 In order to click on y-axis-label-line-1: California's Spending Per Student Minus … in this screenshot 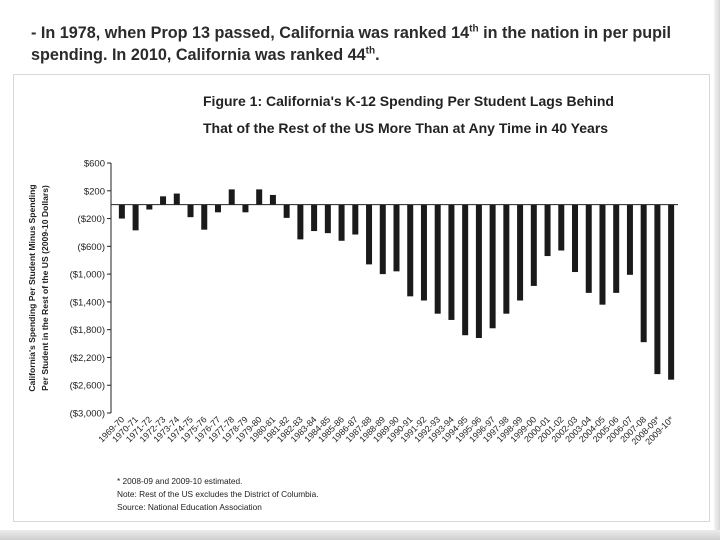, I will do `click(32, 287)`.